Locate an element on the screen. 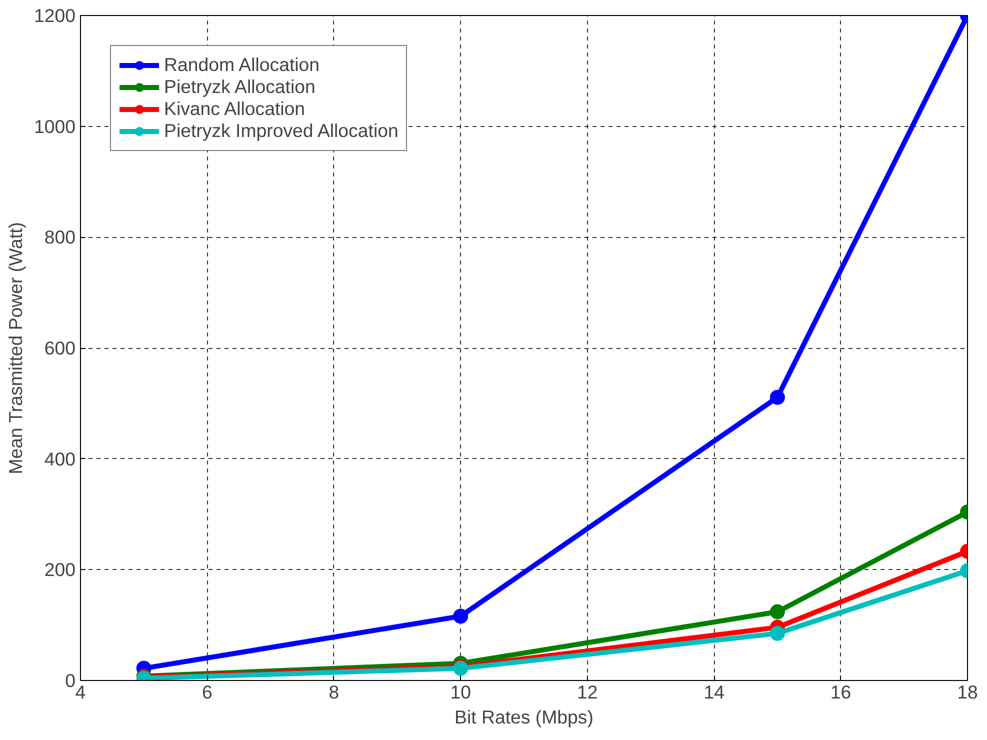 The height and width of the screenshot is (740, 987). x-tick-label: 14 is located at coordinates (714, 692).